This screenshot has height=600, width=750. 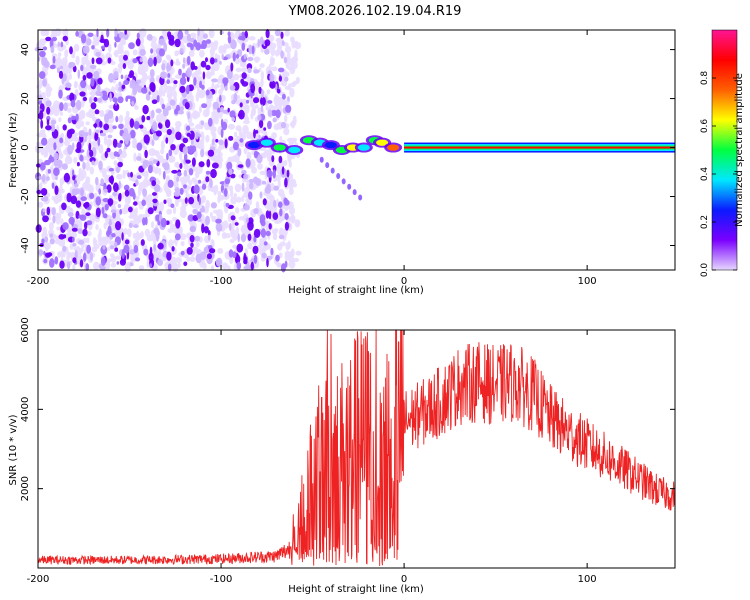 I want to click on y-tick-label: -40, so click(x=25, y=245).